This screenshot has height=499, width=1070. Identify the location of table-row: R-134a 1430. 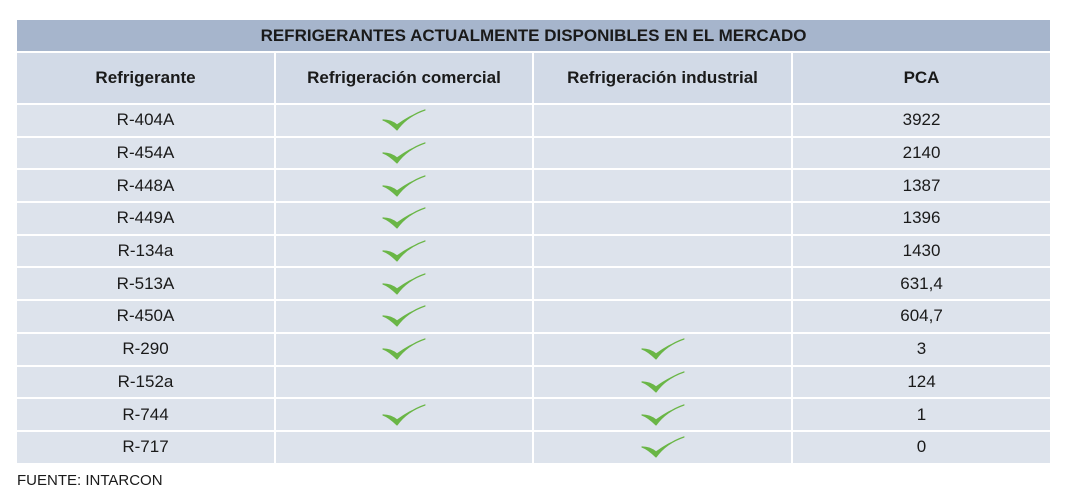
(534, 251).